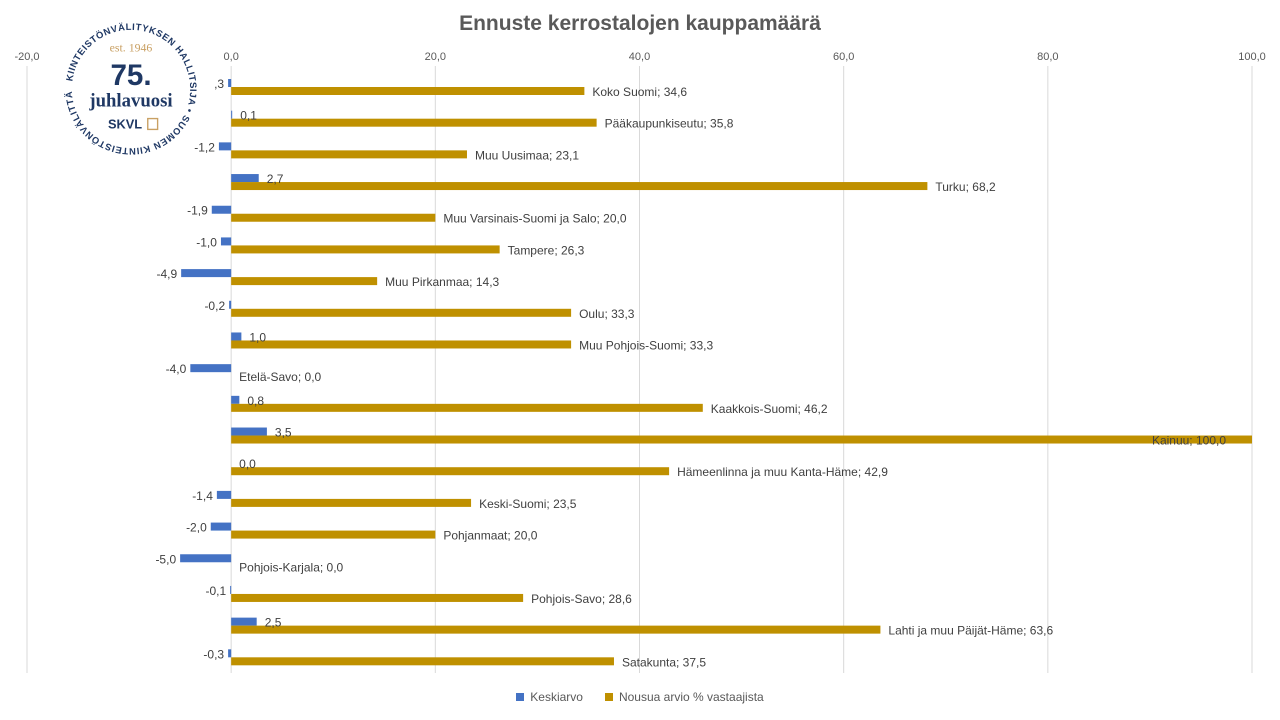 This screenshot has height=720, width=1280. I want to click on chart-title: Ennuste kerrostalojen kauppamäärä, so click(640, 23).